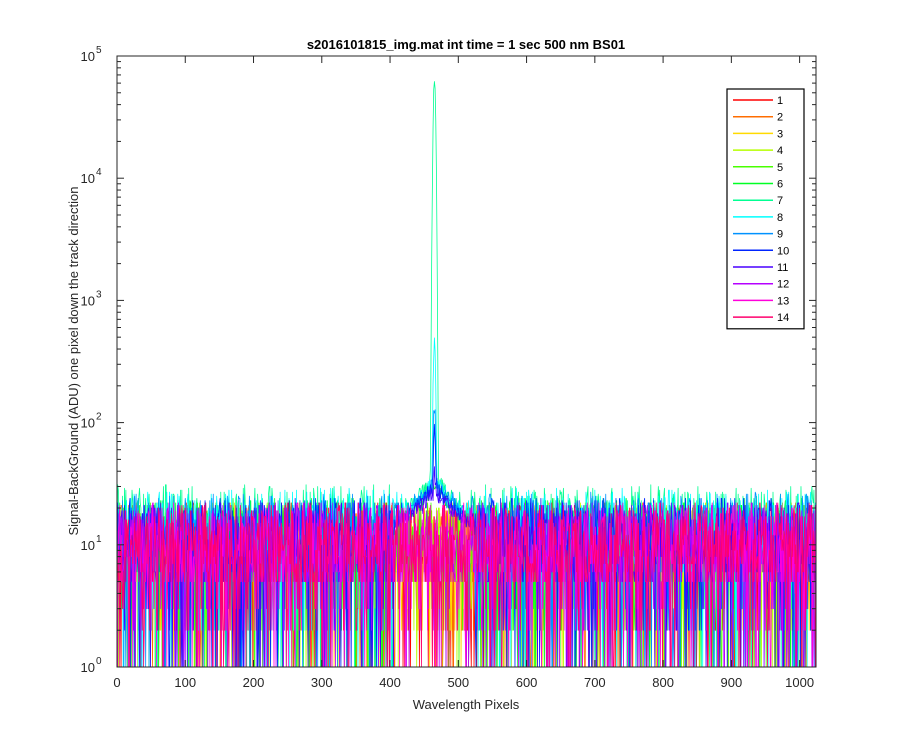  What do you see at coordinates (783, 251) in the screenshot?
I see `legend-label-10: 10` at bounding box center [783, 251].